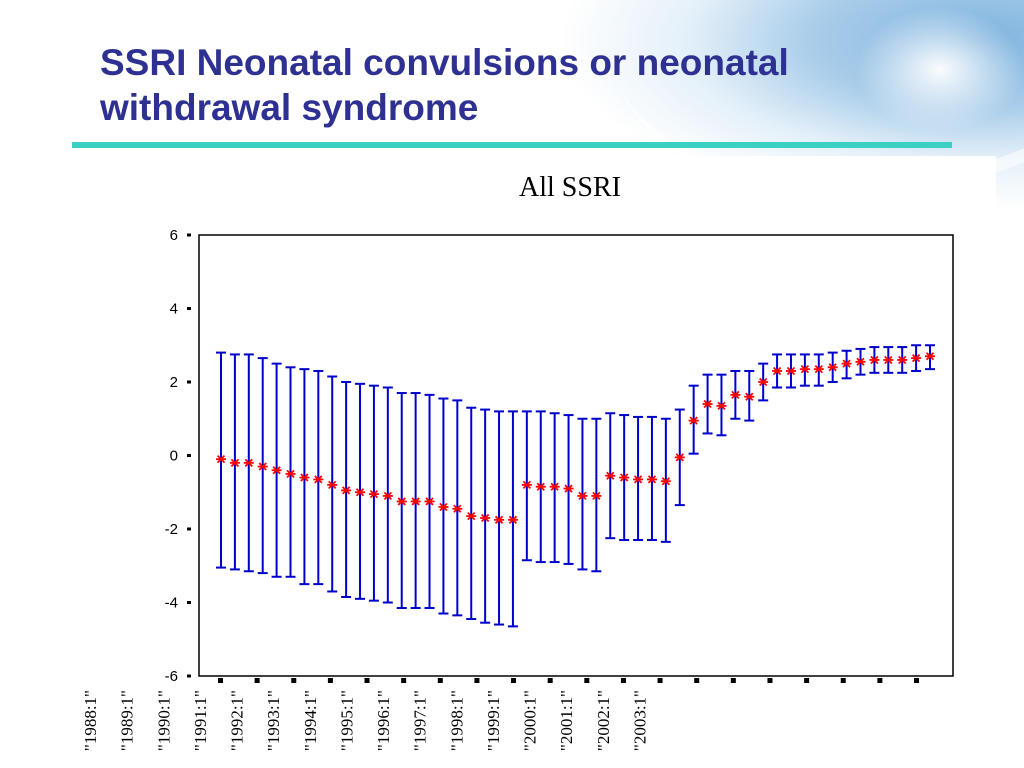 Image resolution: width=1024 pixels, height=768 pixels. I want to click on x-tick-label: "1997:1", so click(420, 720).